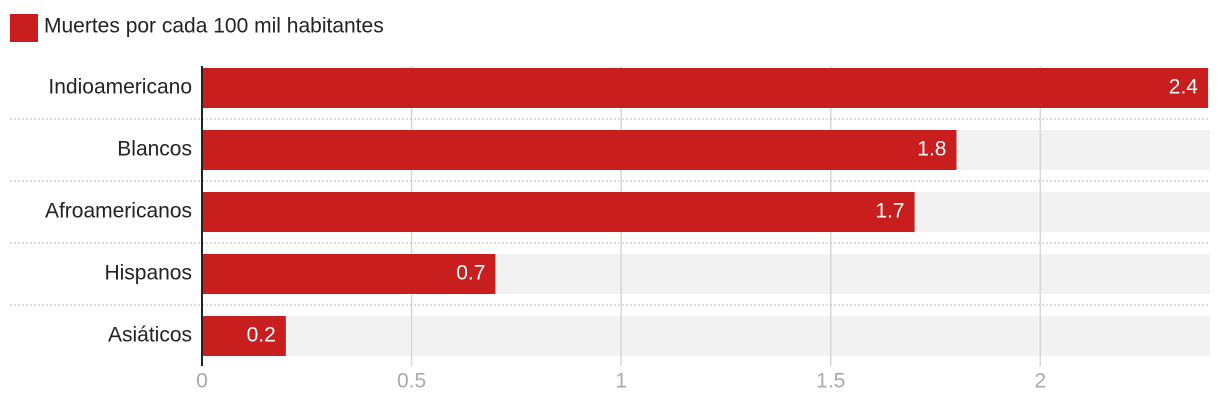  What do you see at coordinates (706, 336) in the screenshot?
I see `row-band` at bounding box center [706, 336].